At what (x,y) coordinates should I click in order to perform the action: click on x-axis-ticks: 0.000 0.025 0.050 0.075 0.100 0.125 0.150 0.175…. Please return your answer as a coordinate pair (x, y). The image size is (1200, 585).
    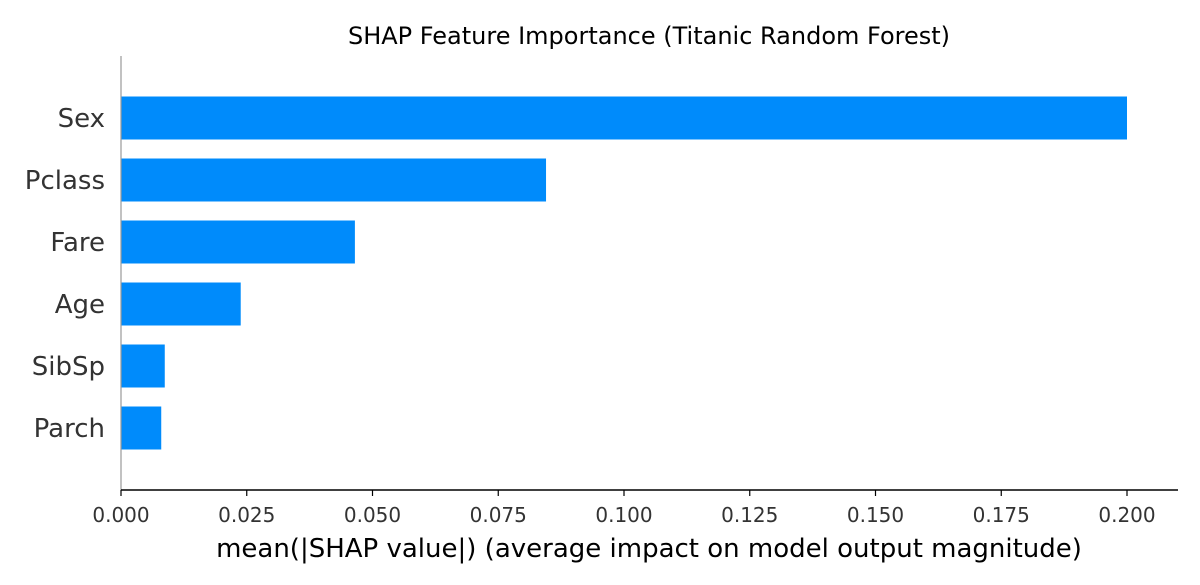
    Looking at the image, I should click on (624, 508).